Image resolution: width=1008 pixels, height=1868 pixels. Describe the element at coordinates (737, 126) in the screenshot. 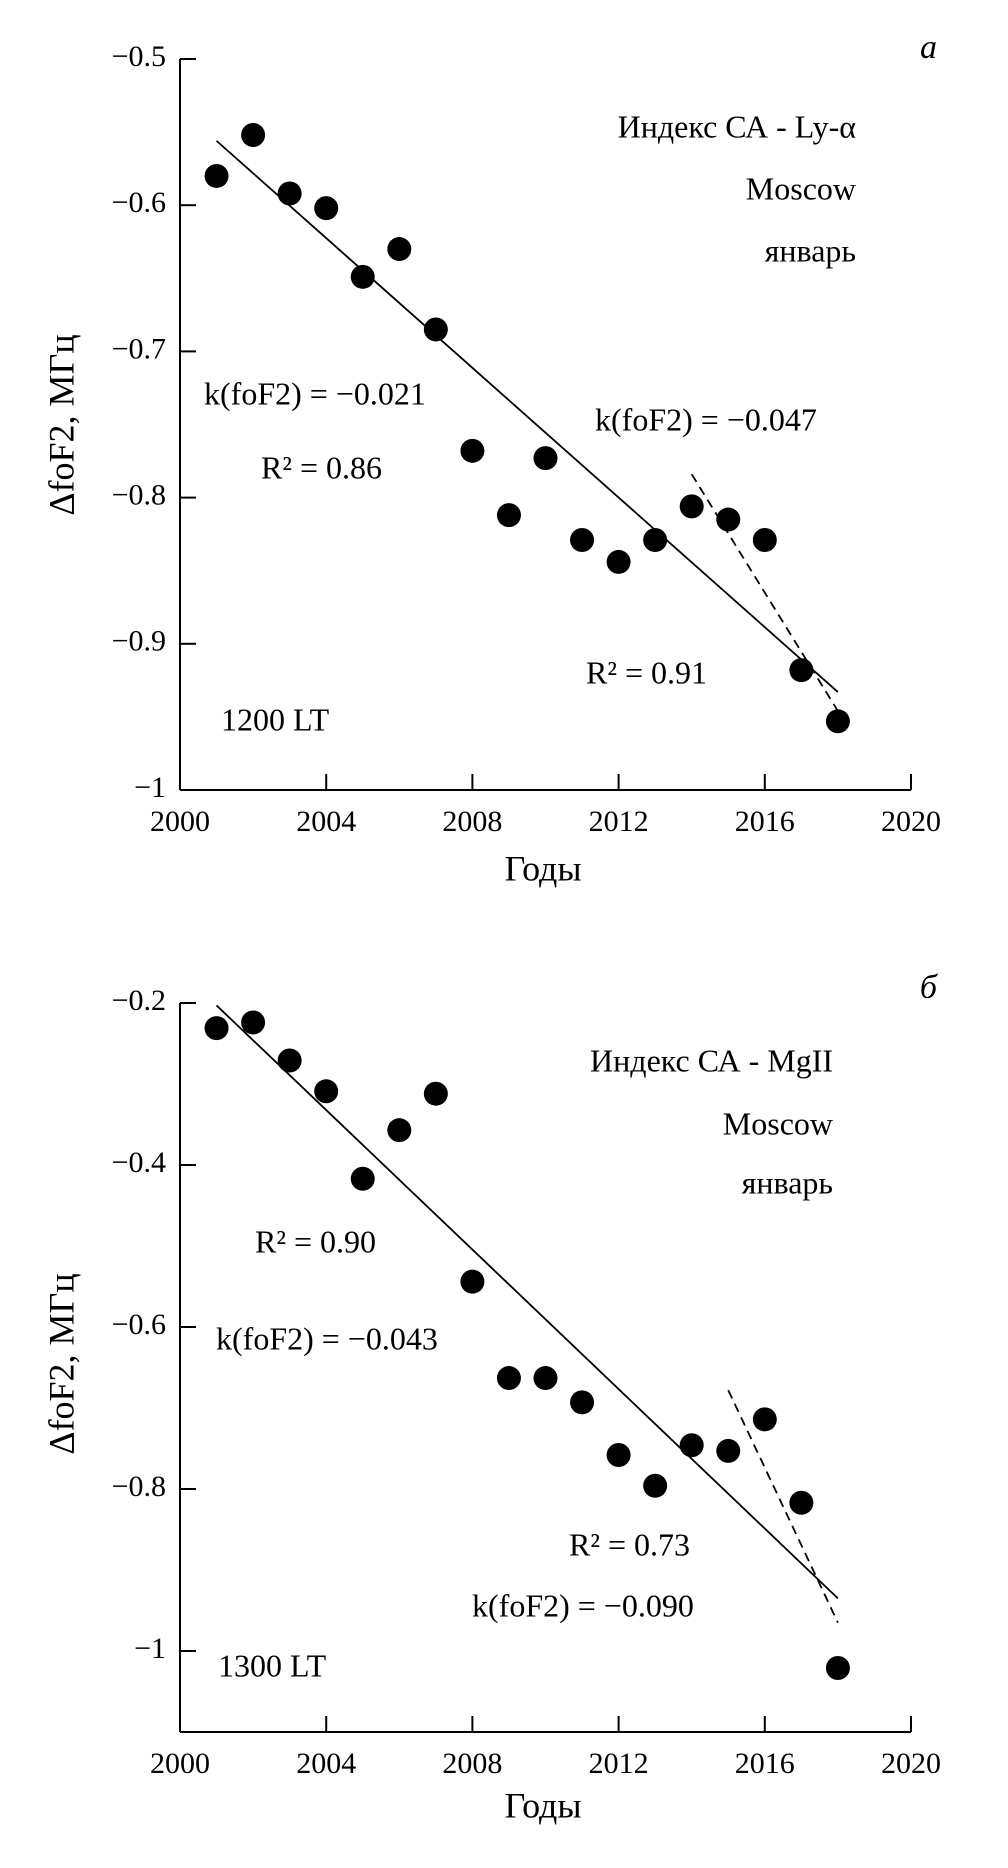

I see `legend-text: Индекс СА - Ly-α` at that location.